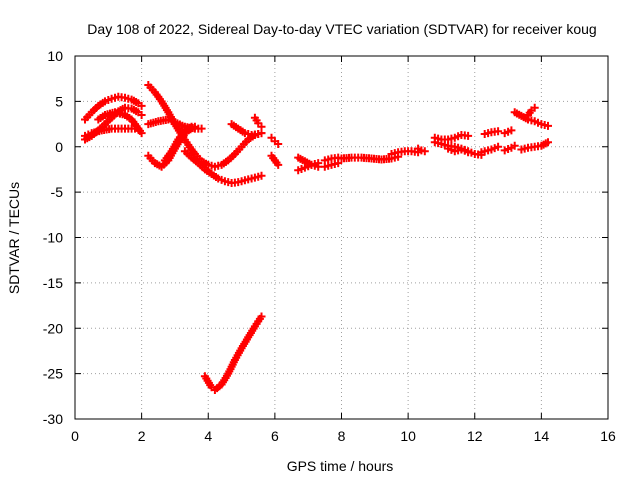 Image resolution: width=640 pixels, height=480 pixels. What do you see at coordinates (542, 436) in the screenshot?
I see `x-tick-label: 14` at bounding box center [542, 436].